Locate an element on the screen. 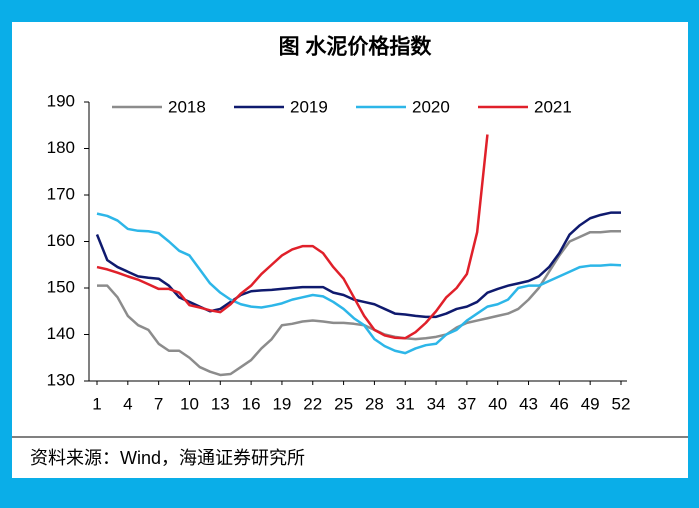 The image size is (699, 508). x-tick-label: 4 is located at coordinates (127, 403).